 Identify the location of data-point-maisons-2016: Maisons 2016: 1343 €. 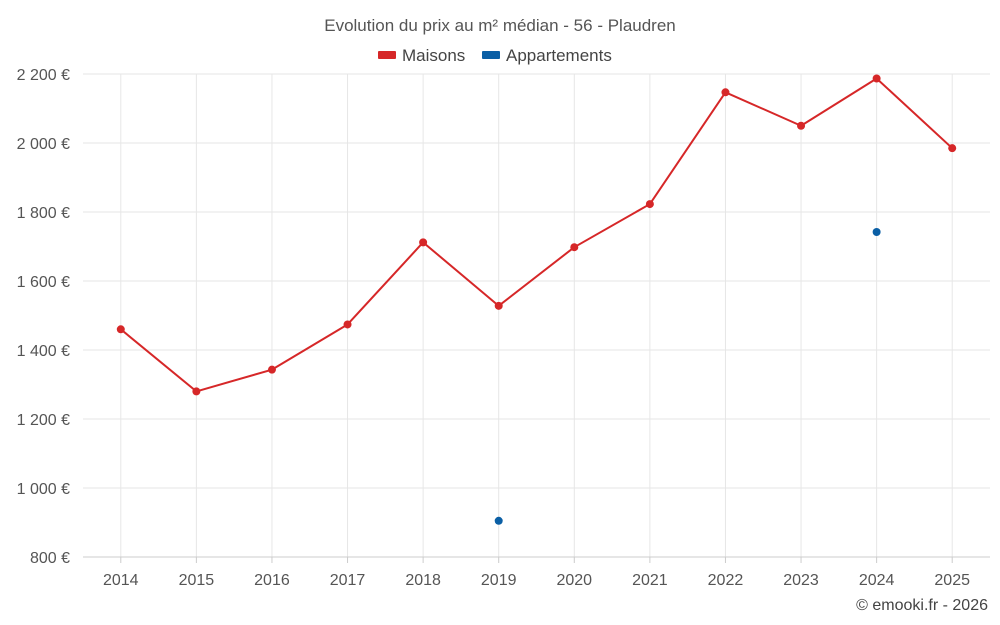
(271, 369).